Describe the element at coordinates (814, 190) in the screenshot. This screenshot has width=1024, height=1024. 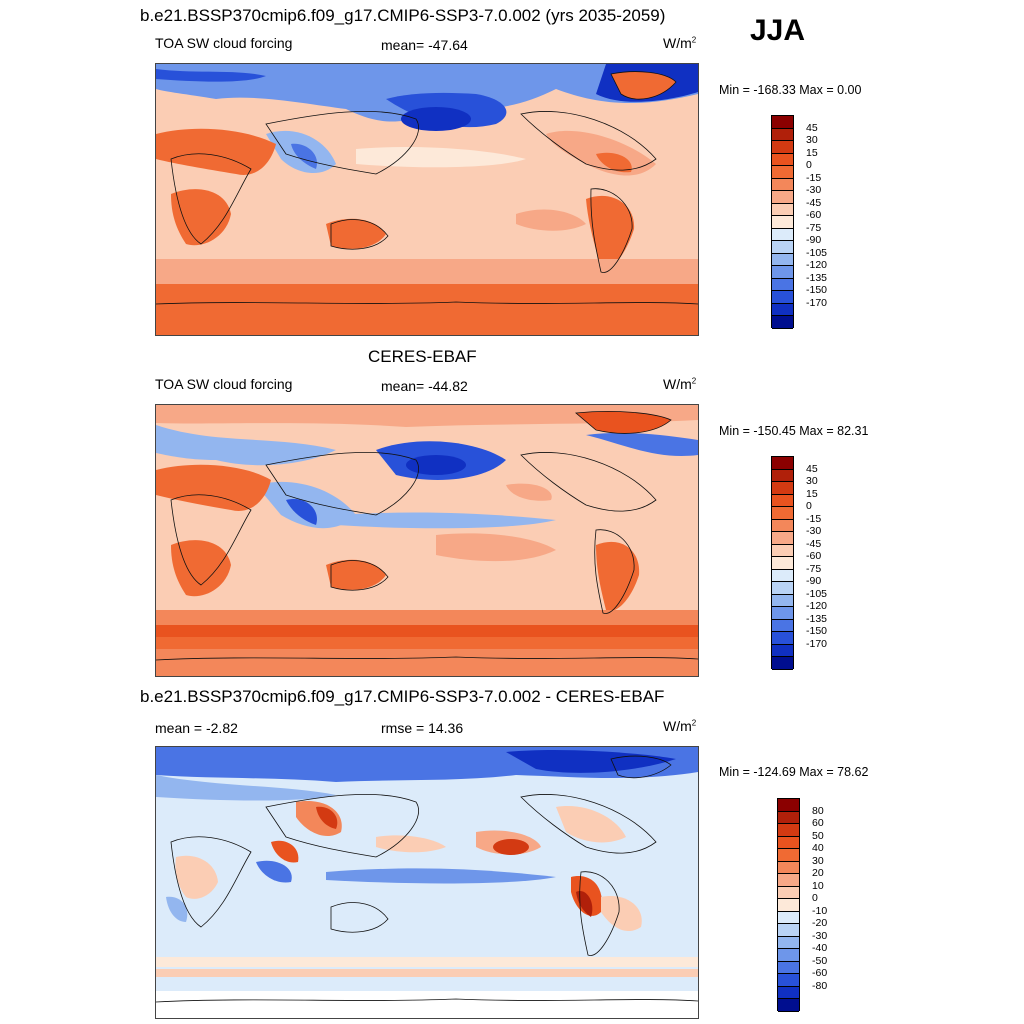
I see `colorbar-tick-label: -30` at that location.